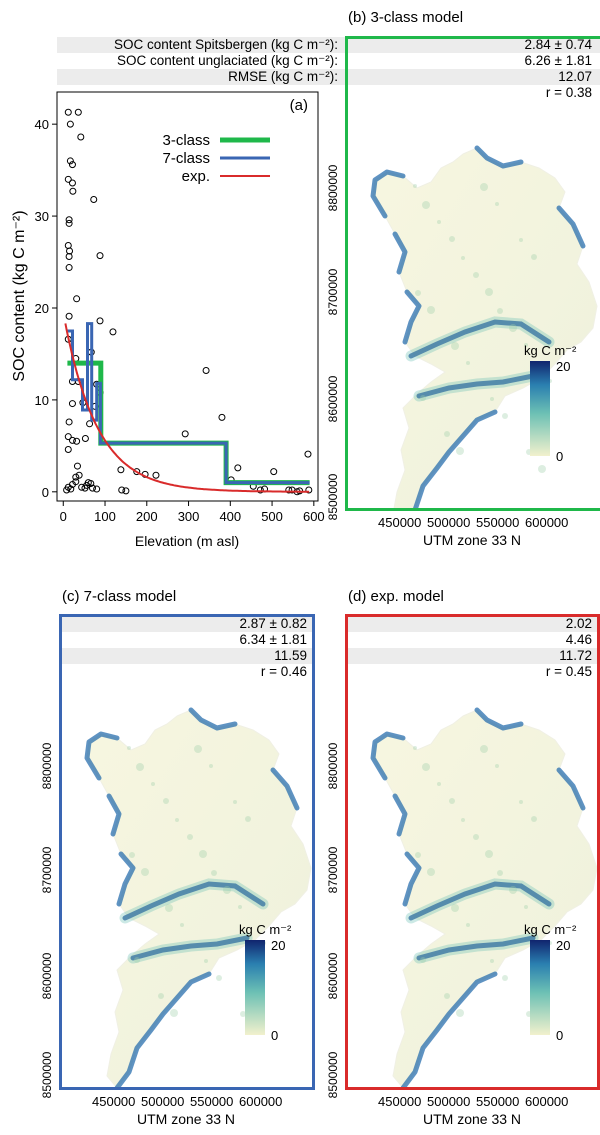 The height and width of the screenshot is (1135, 600). What do you see at coordinates (333, 187) in the screenshot?
I see `y-tick-label-b-8800000: 8800000` at bounding box center [333, 187].